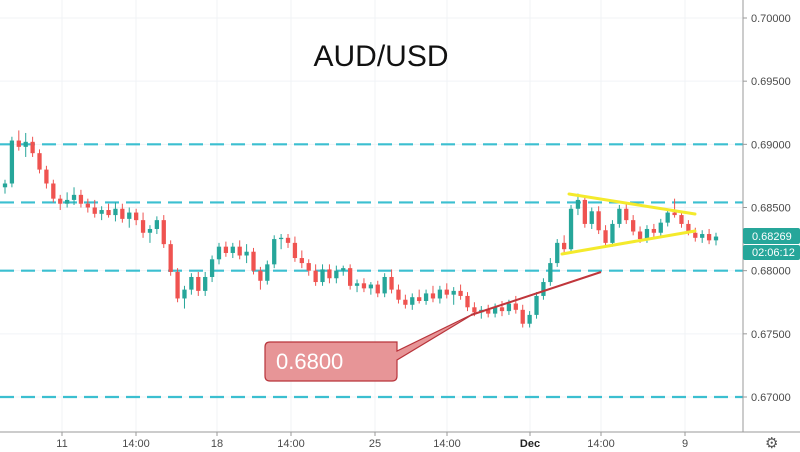  Describe the element at coordinates (530, 444) in the screenshot. I see `time-tick-label: Dec` at that location.